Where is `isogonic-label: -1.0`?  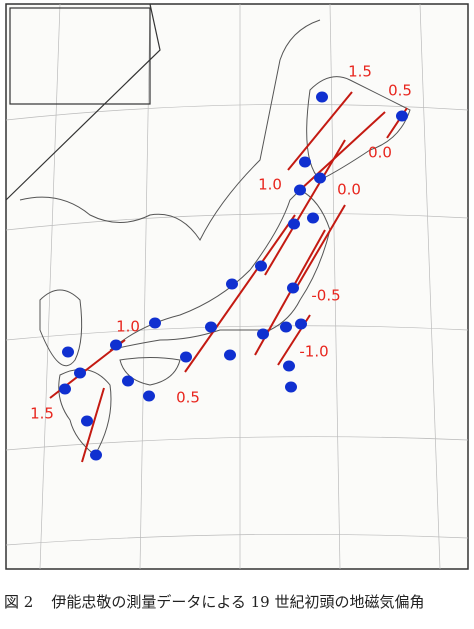 isogonic-label: -1.0 is located at coordinates (313, 352).